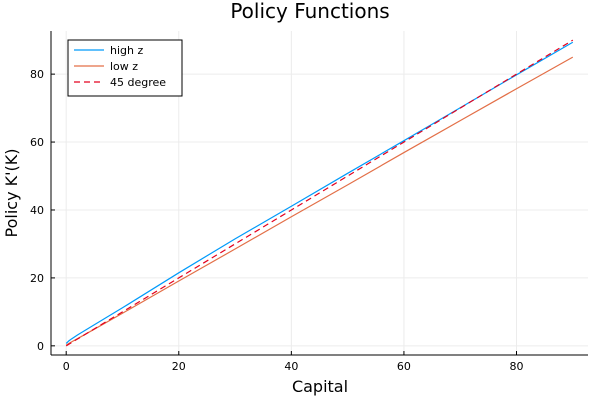  What do you see at coordinates (404, 366) in the screenshot?
I see `x-tick-label: 60` at bounding box center [404, 366].